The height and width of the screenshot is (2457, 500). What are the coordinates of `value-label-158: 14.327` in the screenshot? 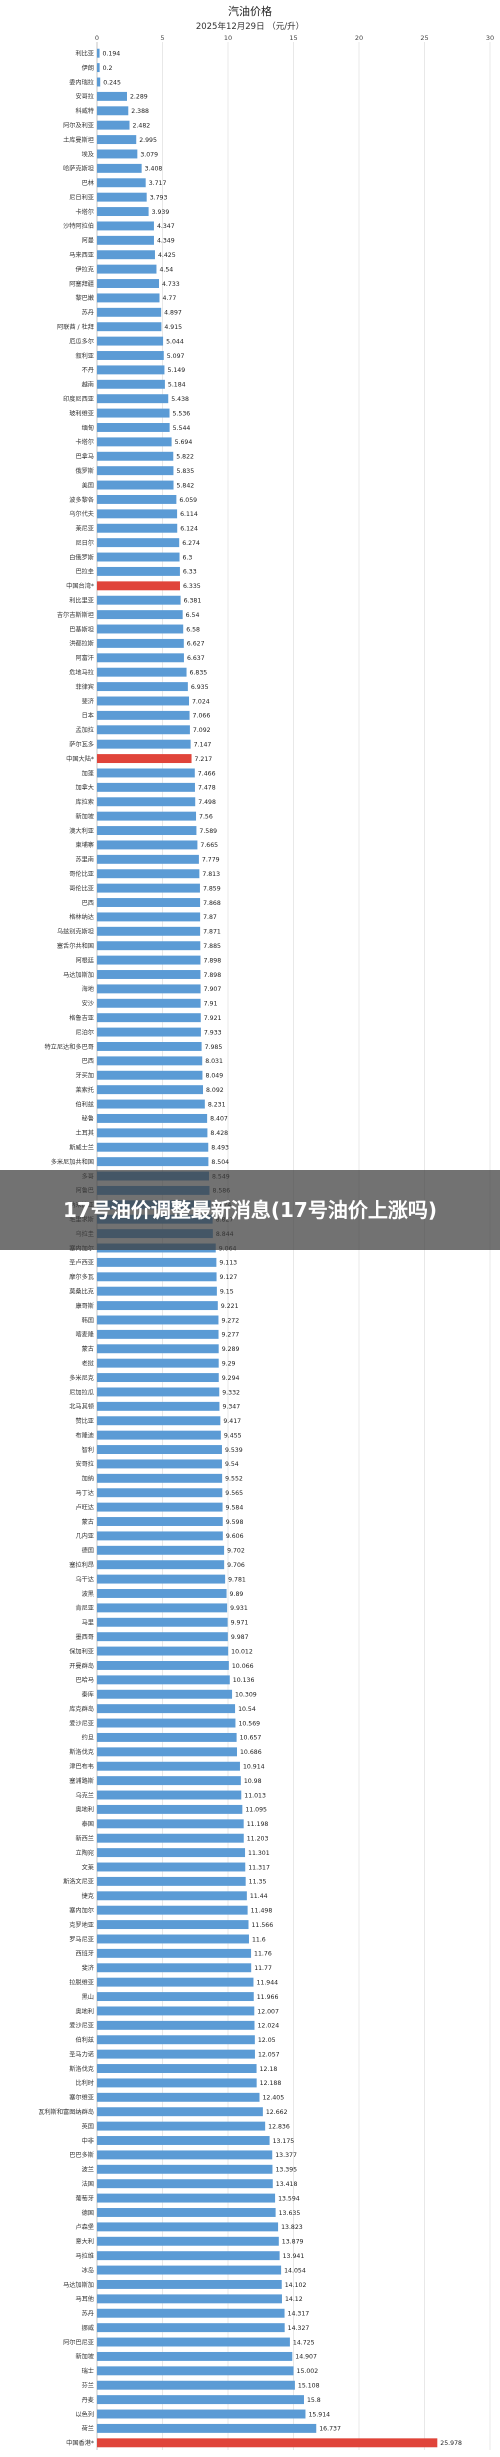 It's located at (299, 2328).